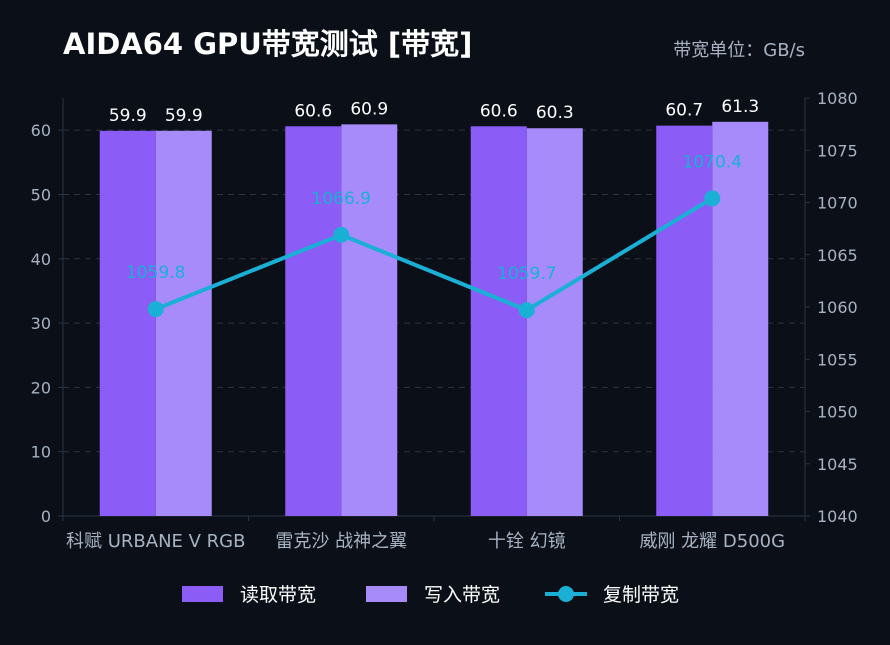  Describe the element at coordinates (837, 412) in the screenshot. I see `right-axis-tick-label: 1050` at that location.